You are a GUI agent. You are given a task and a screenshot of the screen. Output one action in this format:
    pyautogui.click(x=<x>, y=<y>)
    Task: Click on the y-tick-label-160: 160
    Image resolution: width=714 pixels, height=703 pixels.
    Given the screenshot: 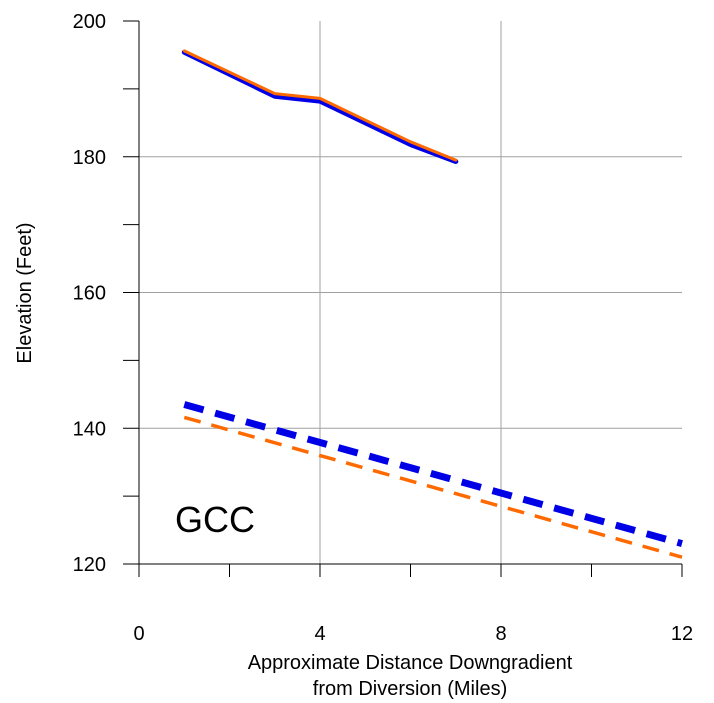 What is the action you would take?
    pyautogui.click(x=89, y=294)
    